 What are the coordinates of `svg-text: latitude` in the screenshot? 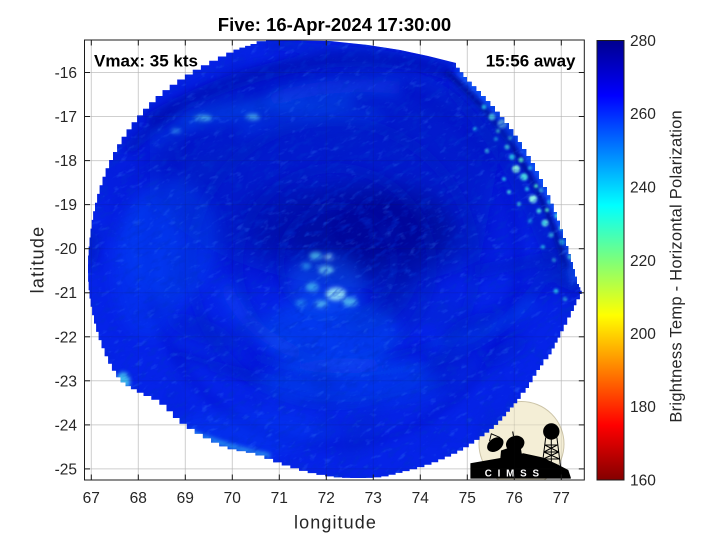 It's located at (38, 260).